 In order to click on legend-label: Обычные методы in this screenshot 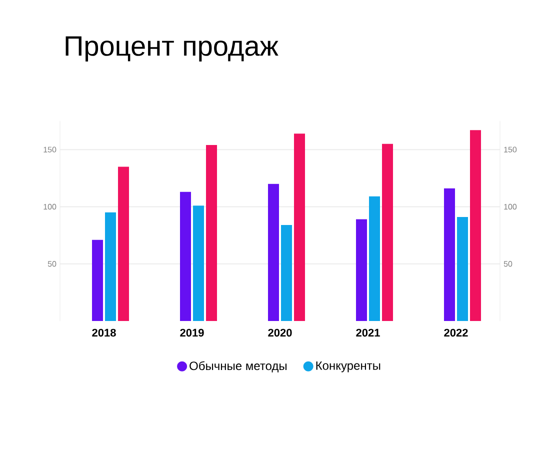, I will do `click(238, 366)`.